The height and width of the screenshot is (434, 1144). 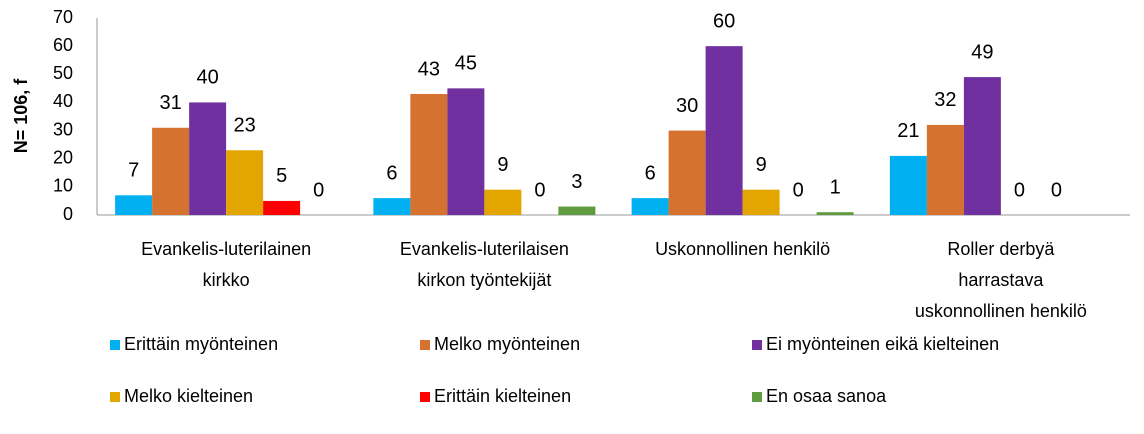 What do you see at coordinates (226, 249) in the screenshot?
I see `x-tick-label: Evankelis-luterilainen` at bounding box center [226, 249].